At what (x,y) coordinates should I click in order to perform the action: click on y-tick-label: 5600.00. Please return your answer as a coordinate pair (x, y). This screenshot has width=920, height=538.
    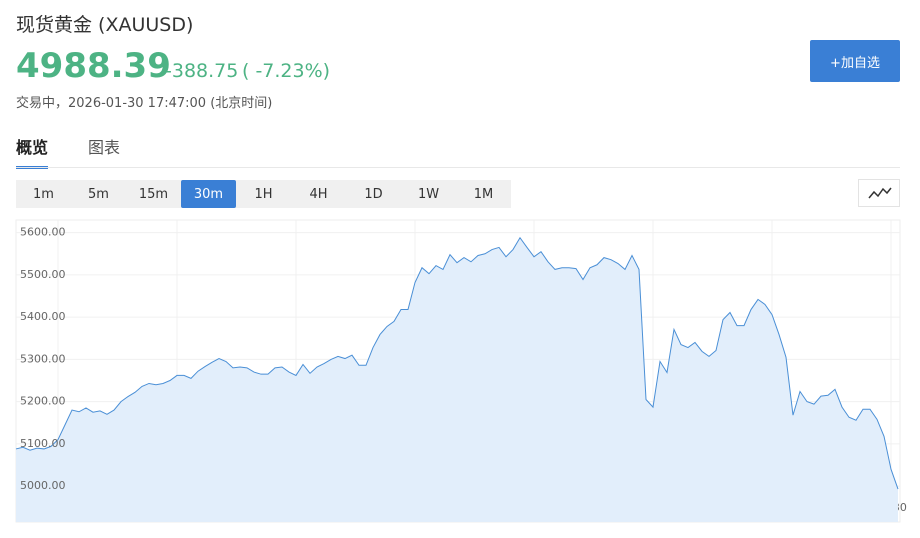
    Looking at the image, I should click on (43, 232).